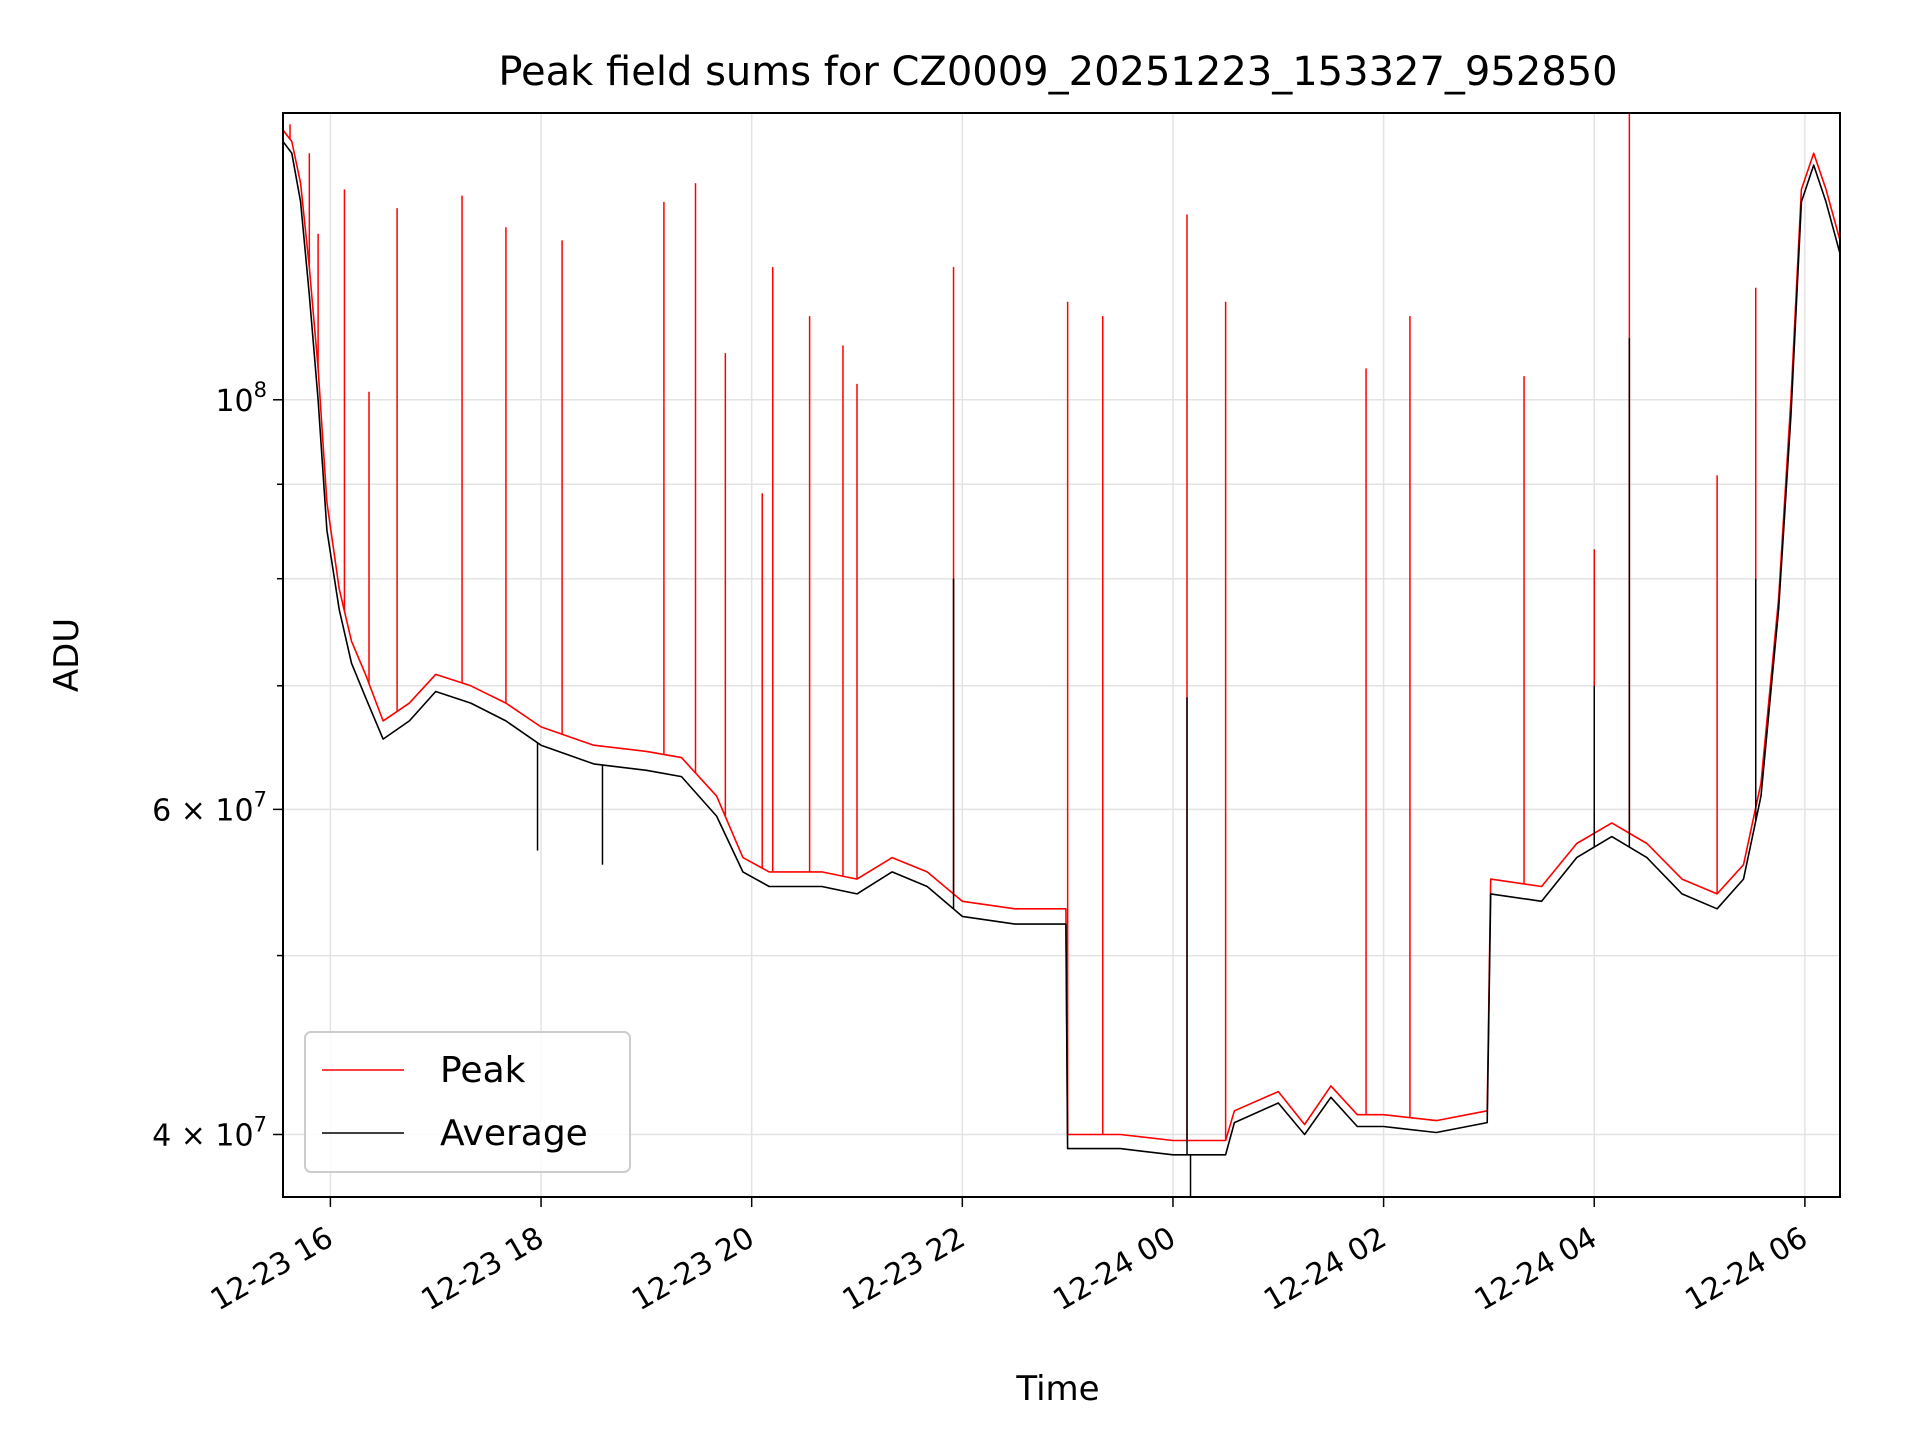  What do you see at coordinates (1057, 1389) in the screenshot?
I see `x-axis-title: Time` at bounding box center [1057, 1389].